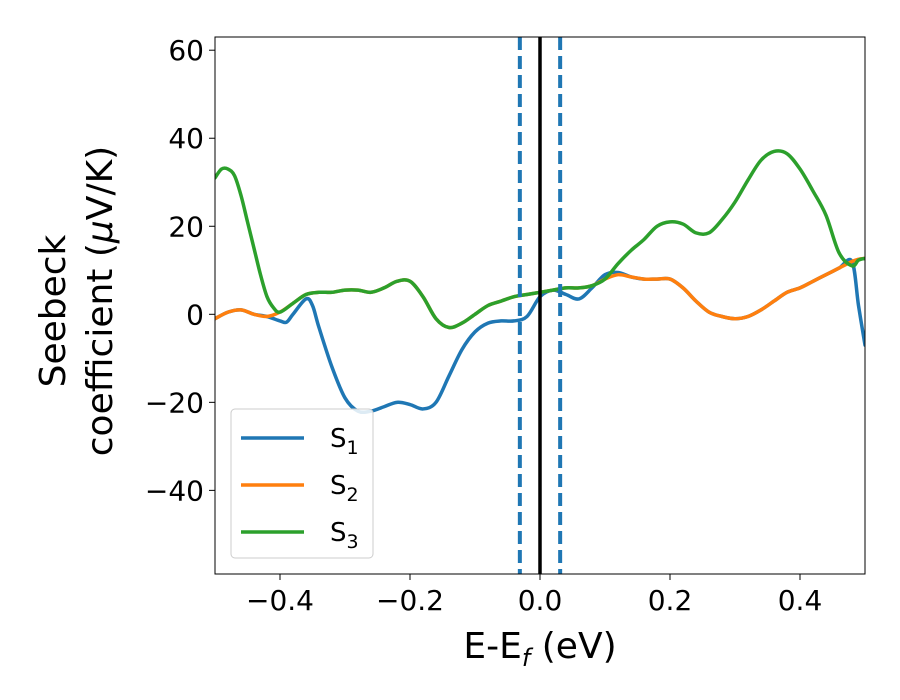  I want to click on x-axis-ticks: −0.4 −0.2 0.0 0.2 0.4, so click(534, 595).